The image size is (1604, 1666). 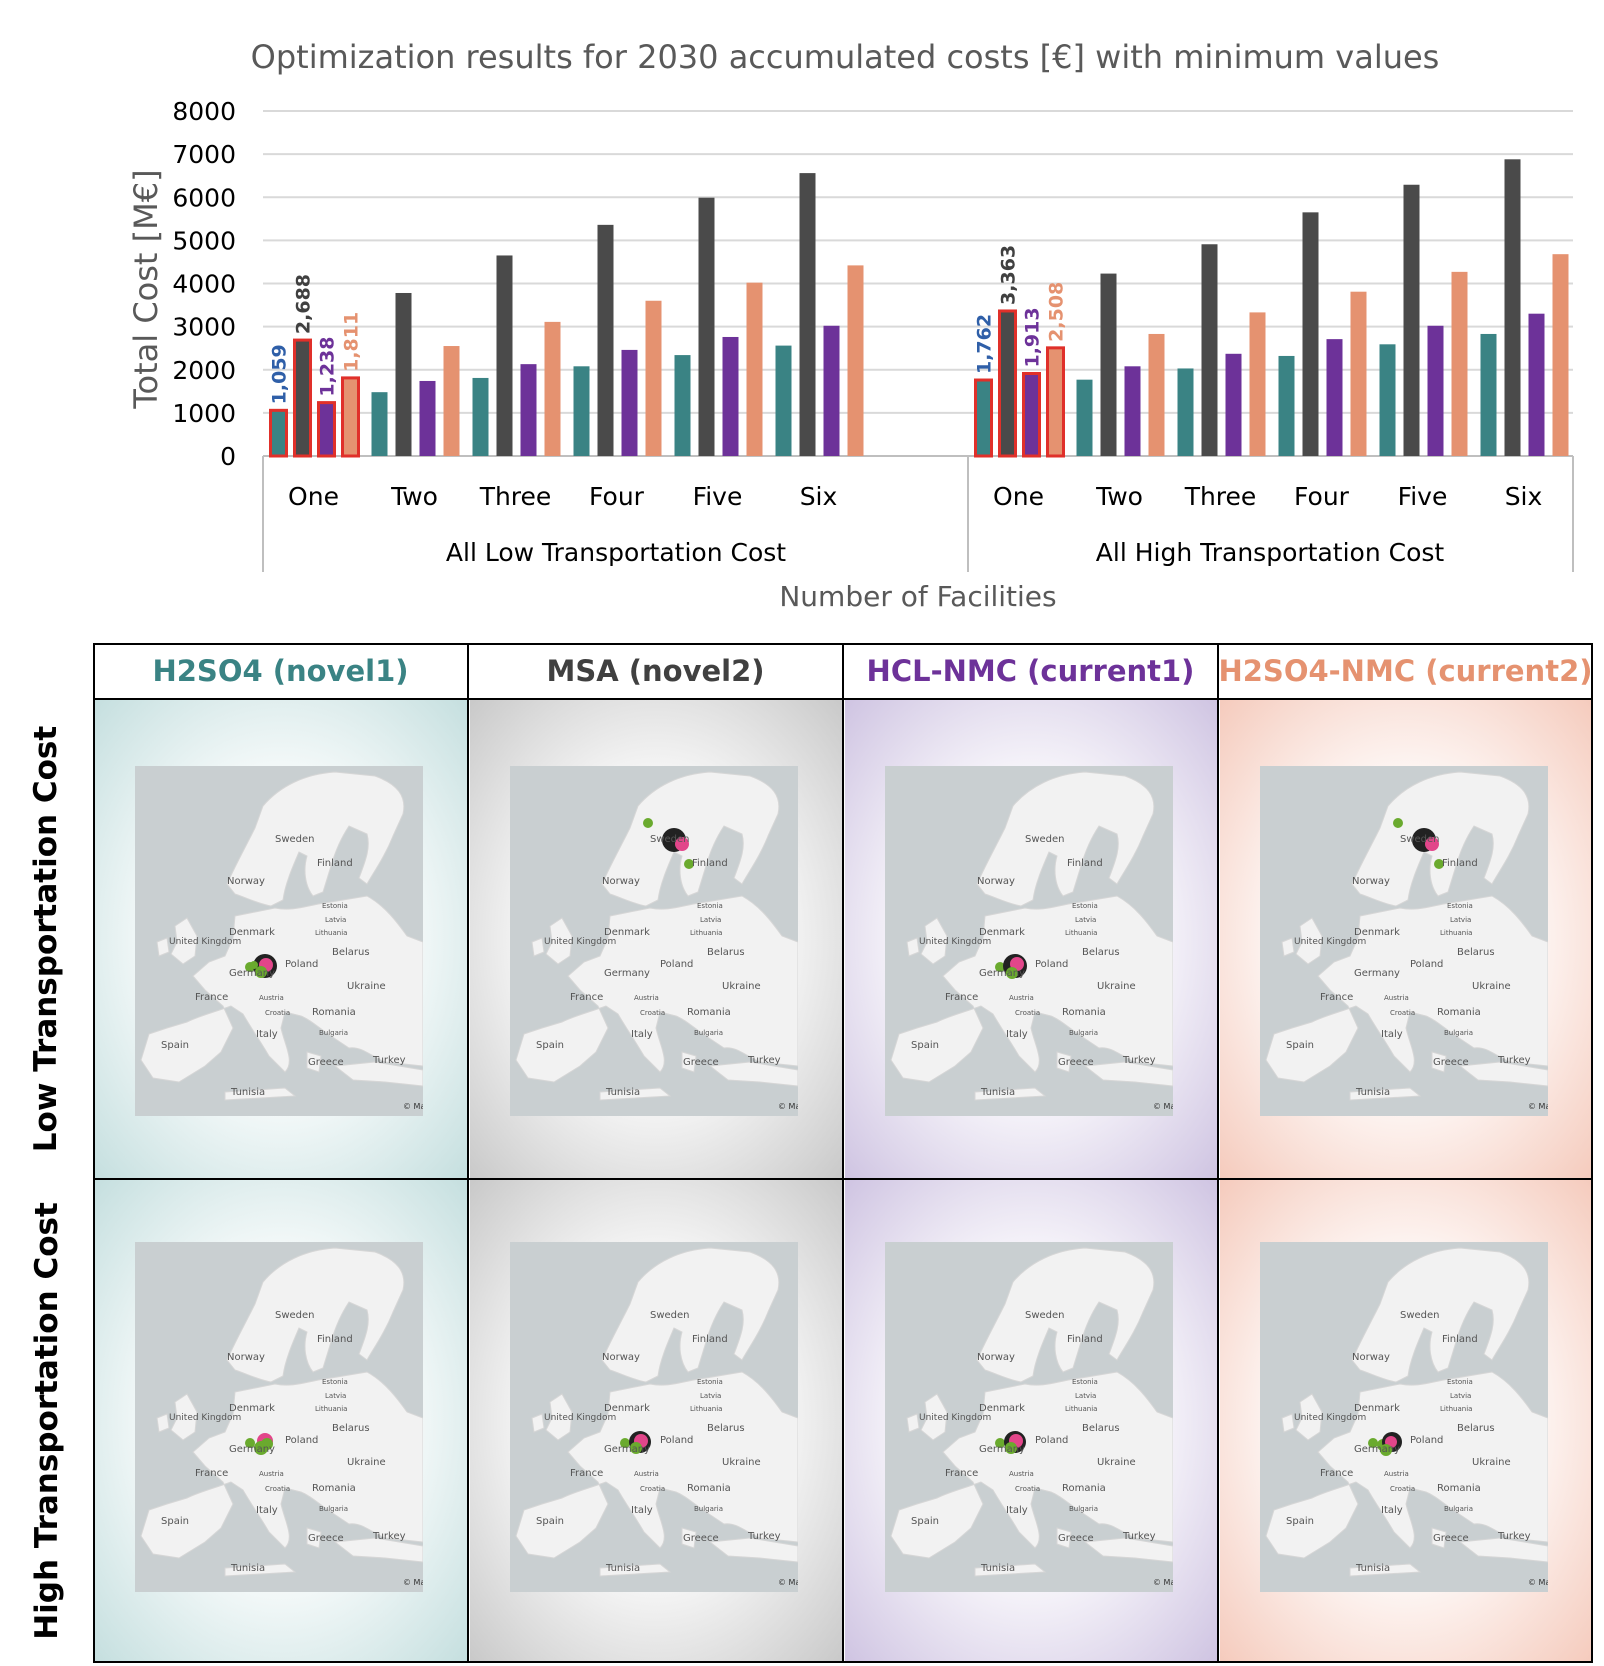 I want to click on map-label-tunisia: Tunisia, so click(x=623, y=1568).